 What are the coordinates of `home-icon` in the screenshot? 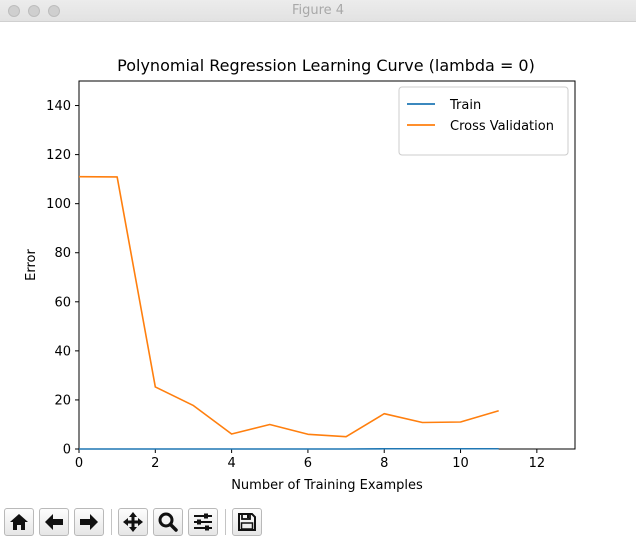 It's located at (19, 522).